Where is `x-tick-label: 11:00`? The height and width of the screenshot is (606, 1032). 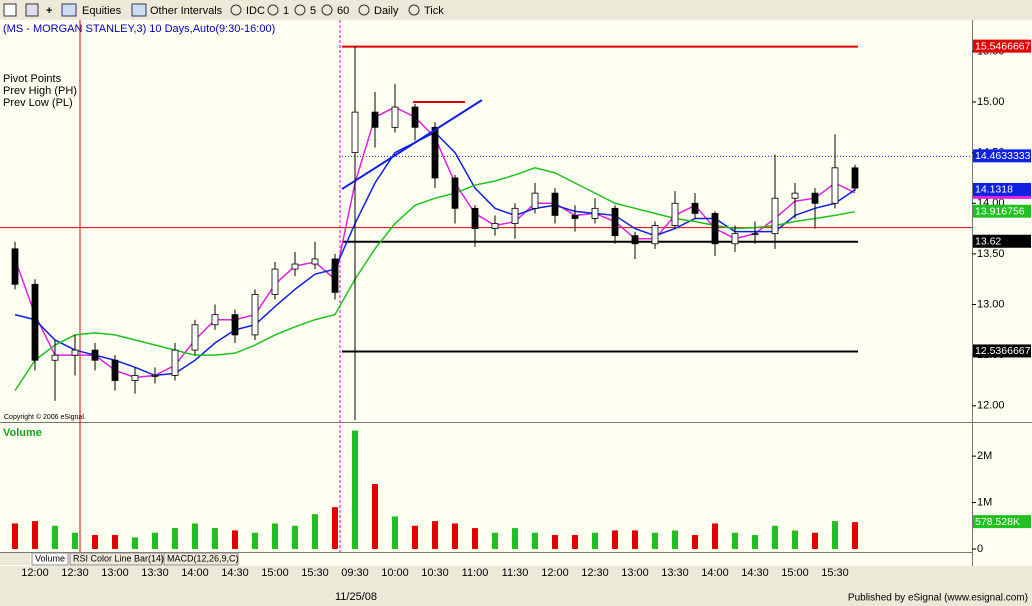
x-tick-label: 11:00 is located at coordinates (475, 573).